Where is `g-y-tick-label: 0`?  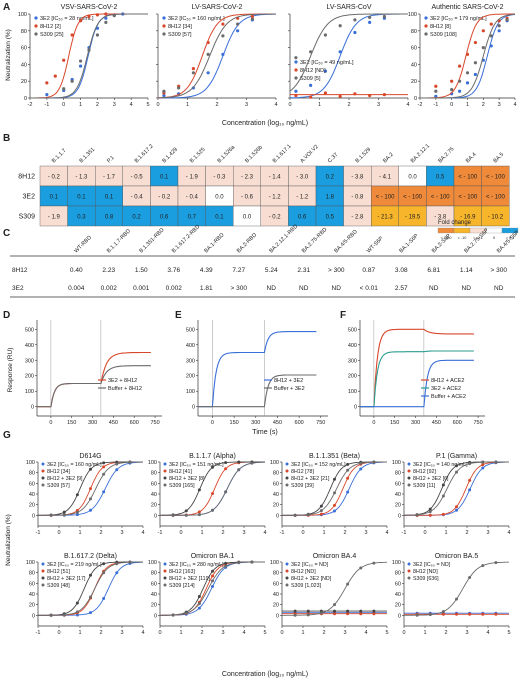
g-y-tick-label: 0 is located at coordinates (33, 516).